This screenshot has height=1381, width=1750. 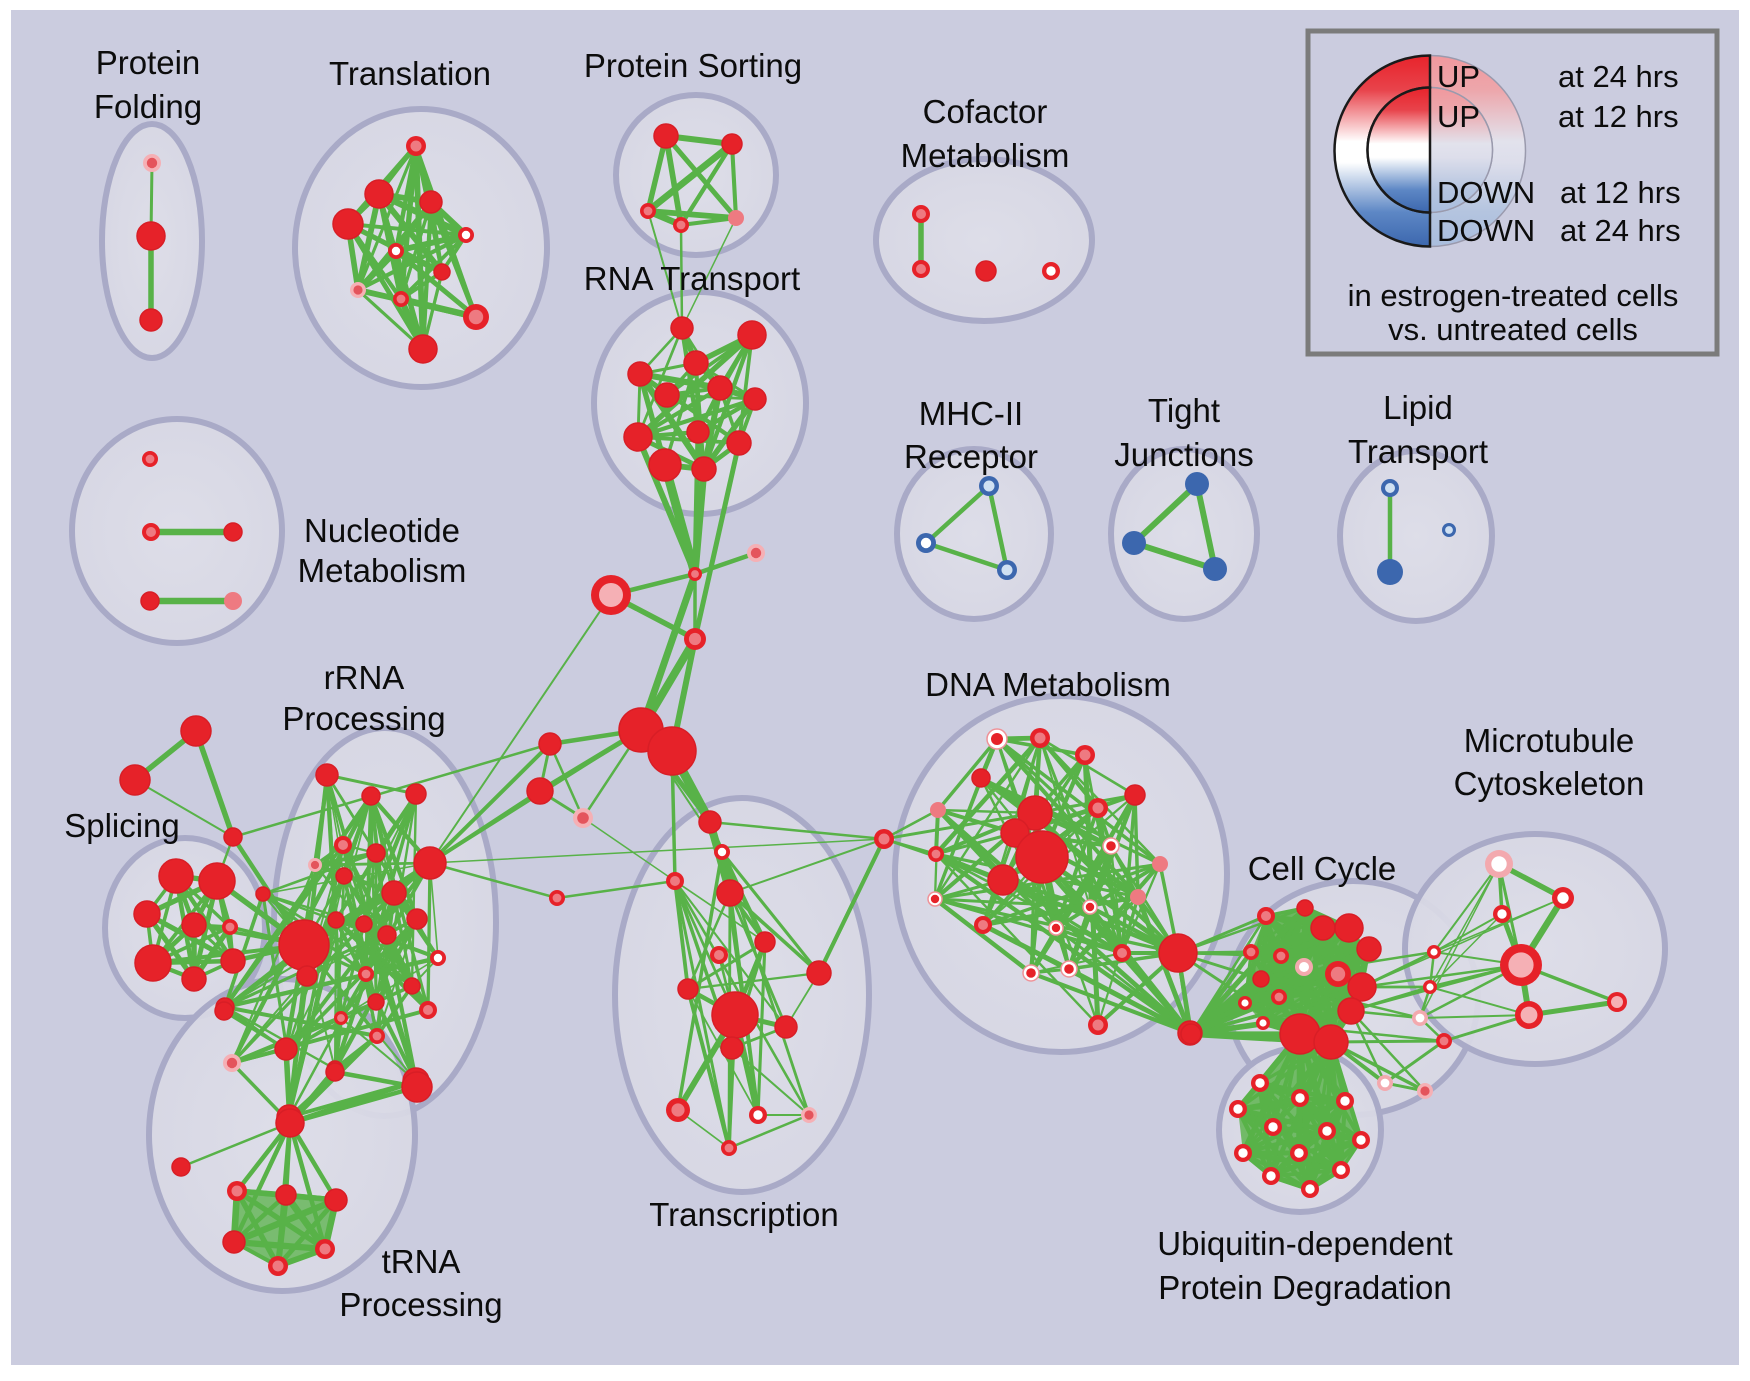 I want to click on svg-text: DNA Metabolism, so click(x=1048, y=684).